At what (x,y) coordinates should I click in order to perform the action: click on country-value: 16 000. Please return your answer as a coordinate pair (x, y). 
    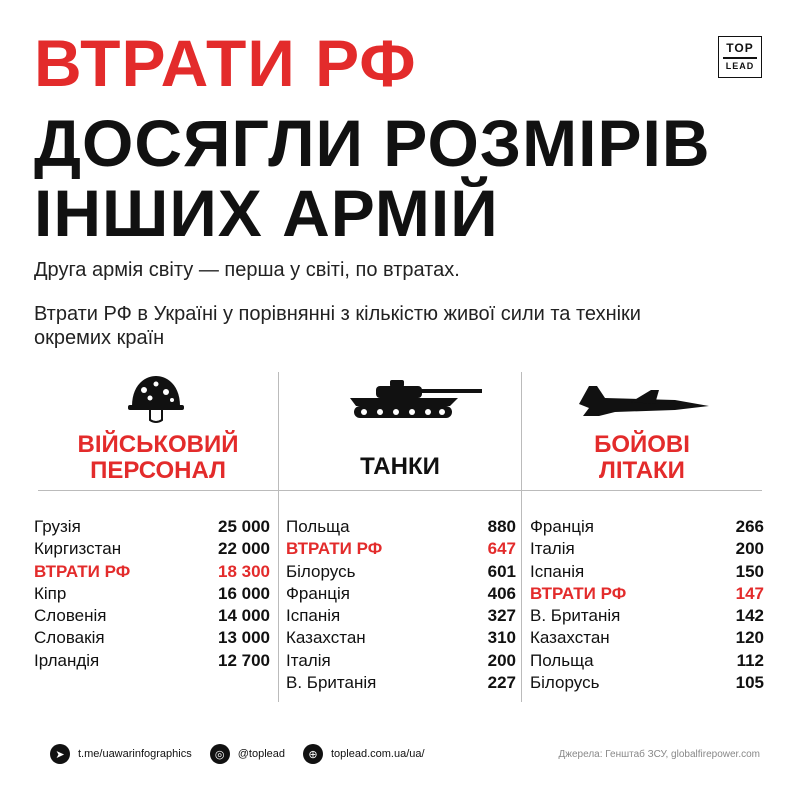
    Looking at the image, I should click on (244, 593).